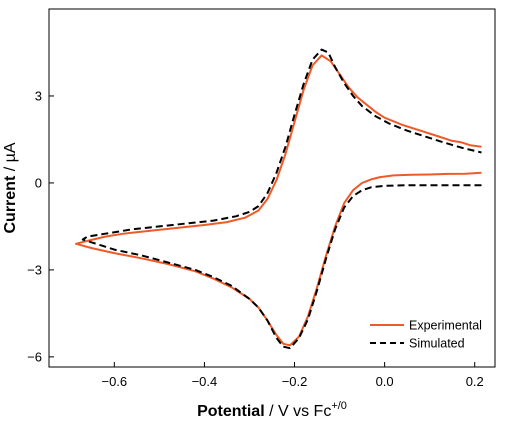 The height and width of the screenshot is (421, 505). I want to click on y-axis-title-bold: Current, so click(10, 204).